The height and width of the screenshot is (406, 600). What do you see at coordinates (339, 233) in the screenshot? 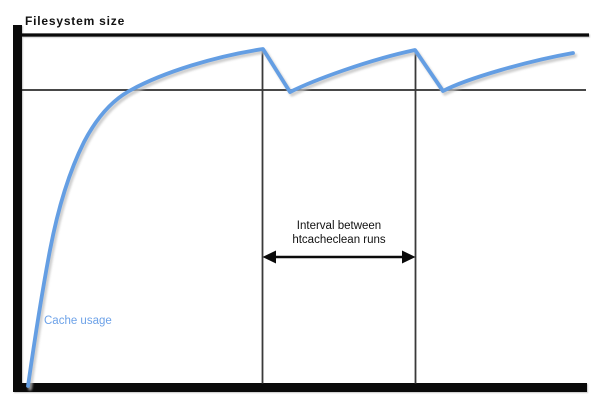
I see `interval-label: Interval between htcacheclean runs` at bounding box center [339, 233].